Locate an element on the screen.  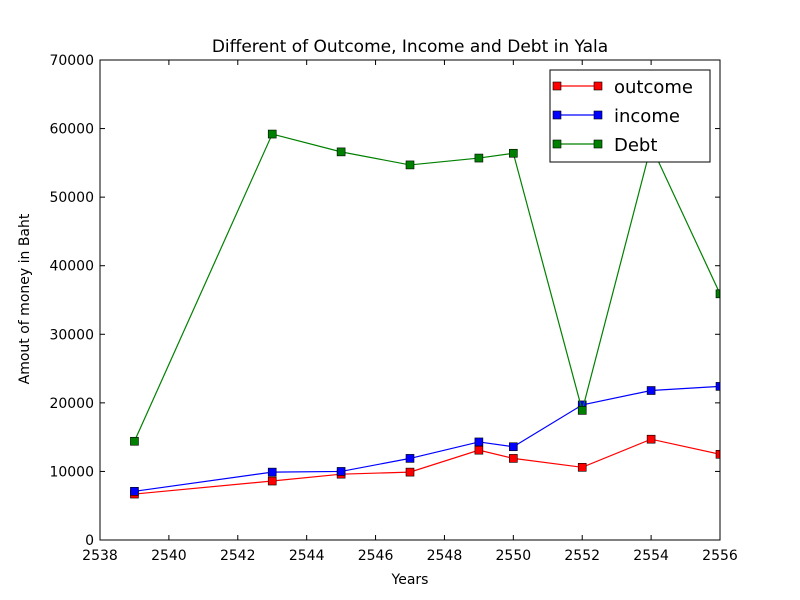
legend-box is located at coordinates (630, 116).